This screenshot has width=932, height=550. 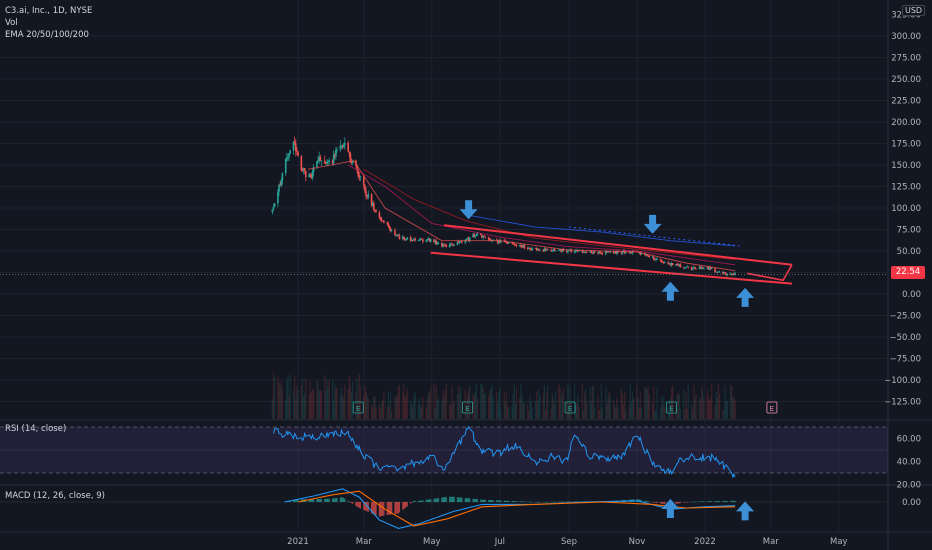 What do you see at coordinates (902, 381) in the screenshot?
I see `y-tick-label: −100.00` at bounding box center [902, 381].